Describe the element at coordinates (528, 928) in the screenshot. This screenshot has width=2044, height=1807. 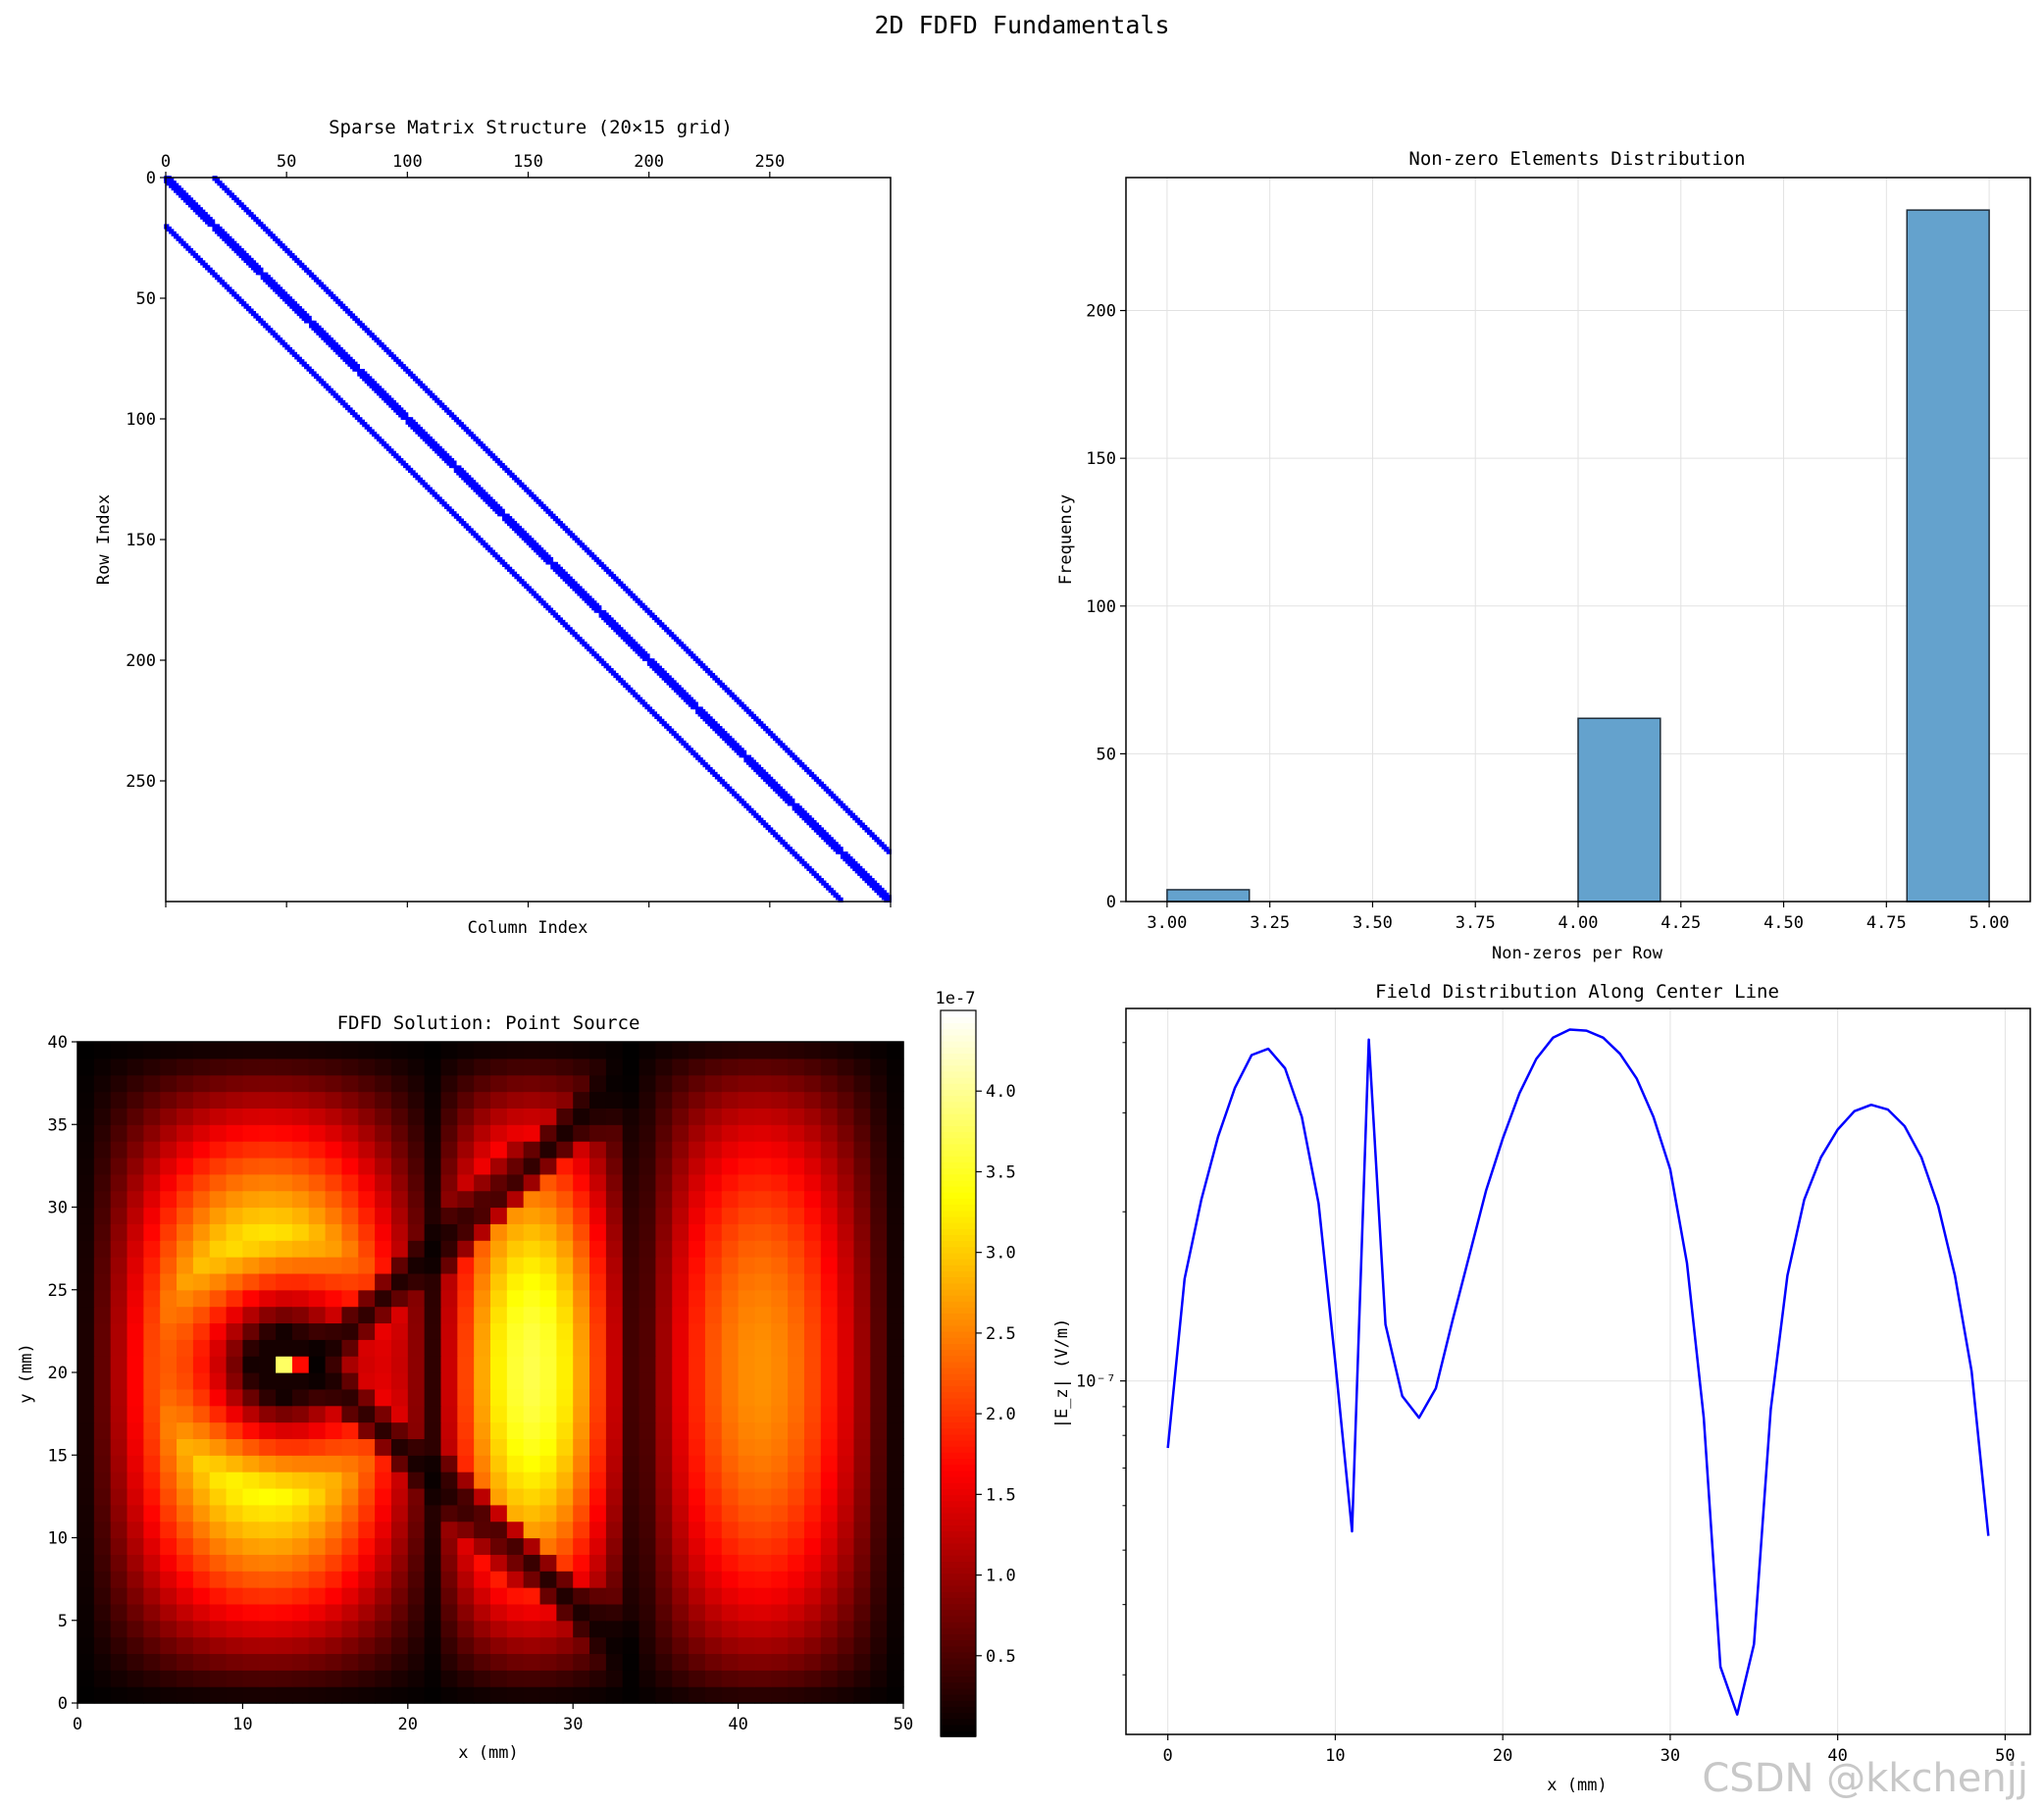
I see `sparsity-xlabel: Column Index` at that location.